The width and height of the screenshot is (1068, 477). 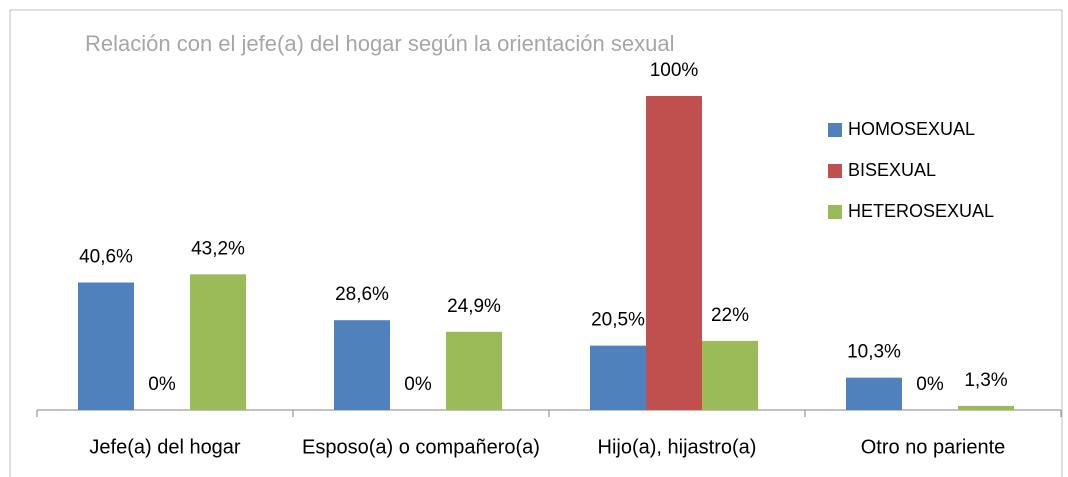 What do you see at coordinates (165, 447) in the screenshot?
I see `x-tick-label: Jefe(a) del hogar` at bounding box center [165, 447].